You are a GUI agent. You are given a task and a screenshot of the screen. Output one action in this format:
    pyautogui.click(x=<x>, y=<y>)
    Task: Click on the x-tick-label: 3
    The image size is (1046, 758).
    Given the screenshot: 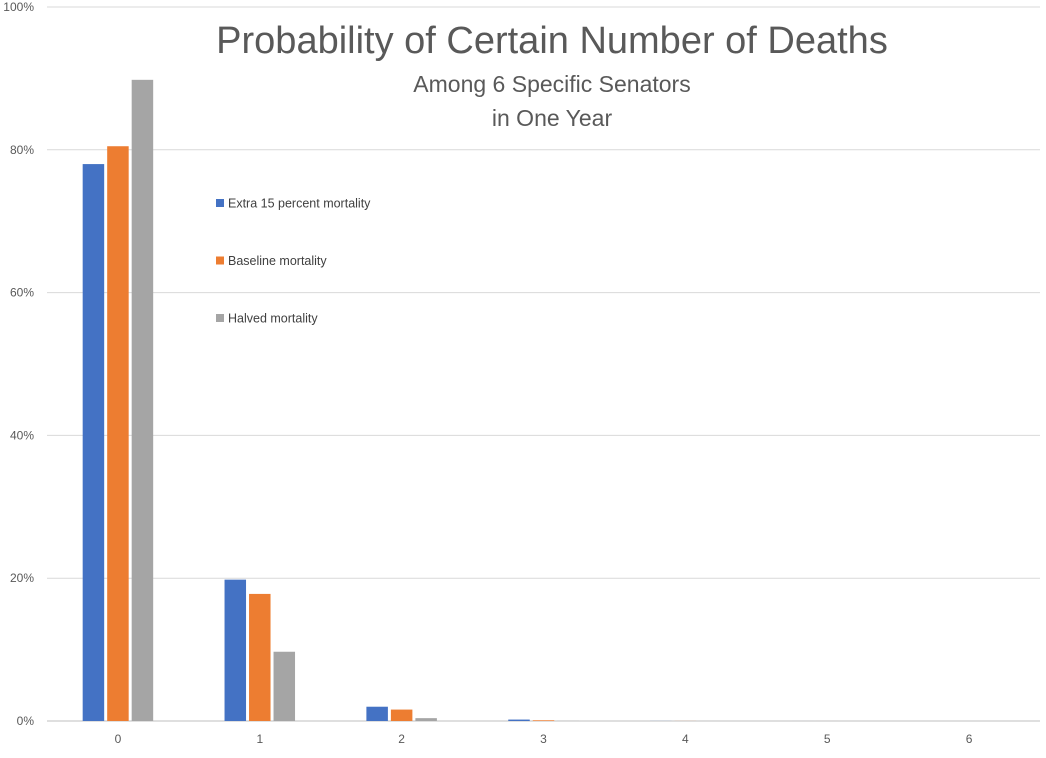 What is the action you would take?
    pyautogui.click(x=543, y=739)
    